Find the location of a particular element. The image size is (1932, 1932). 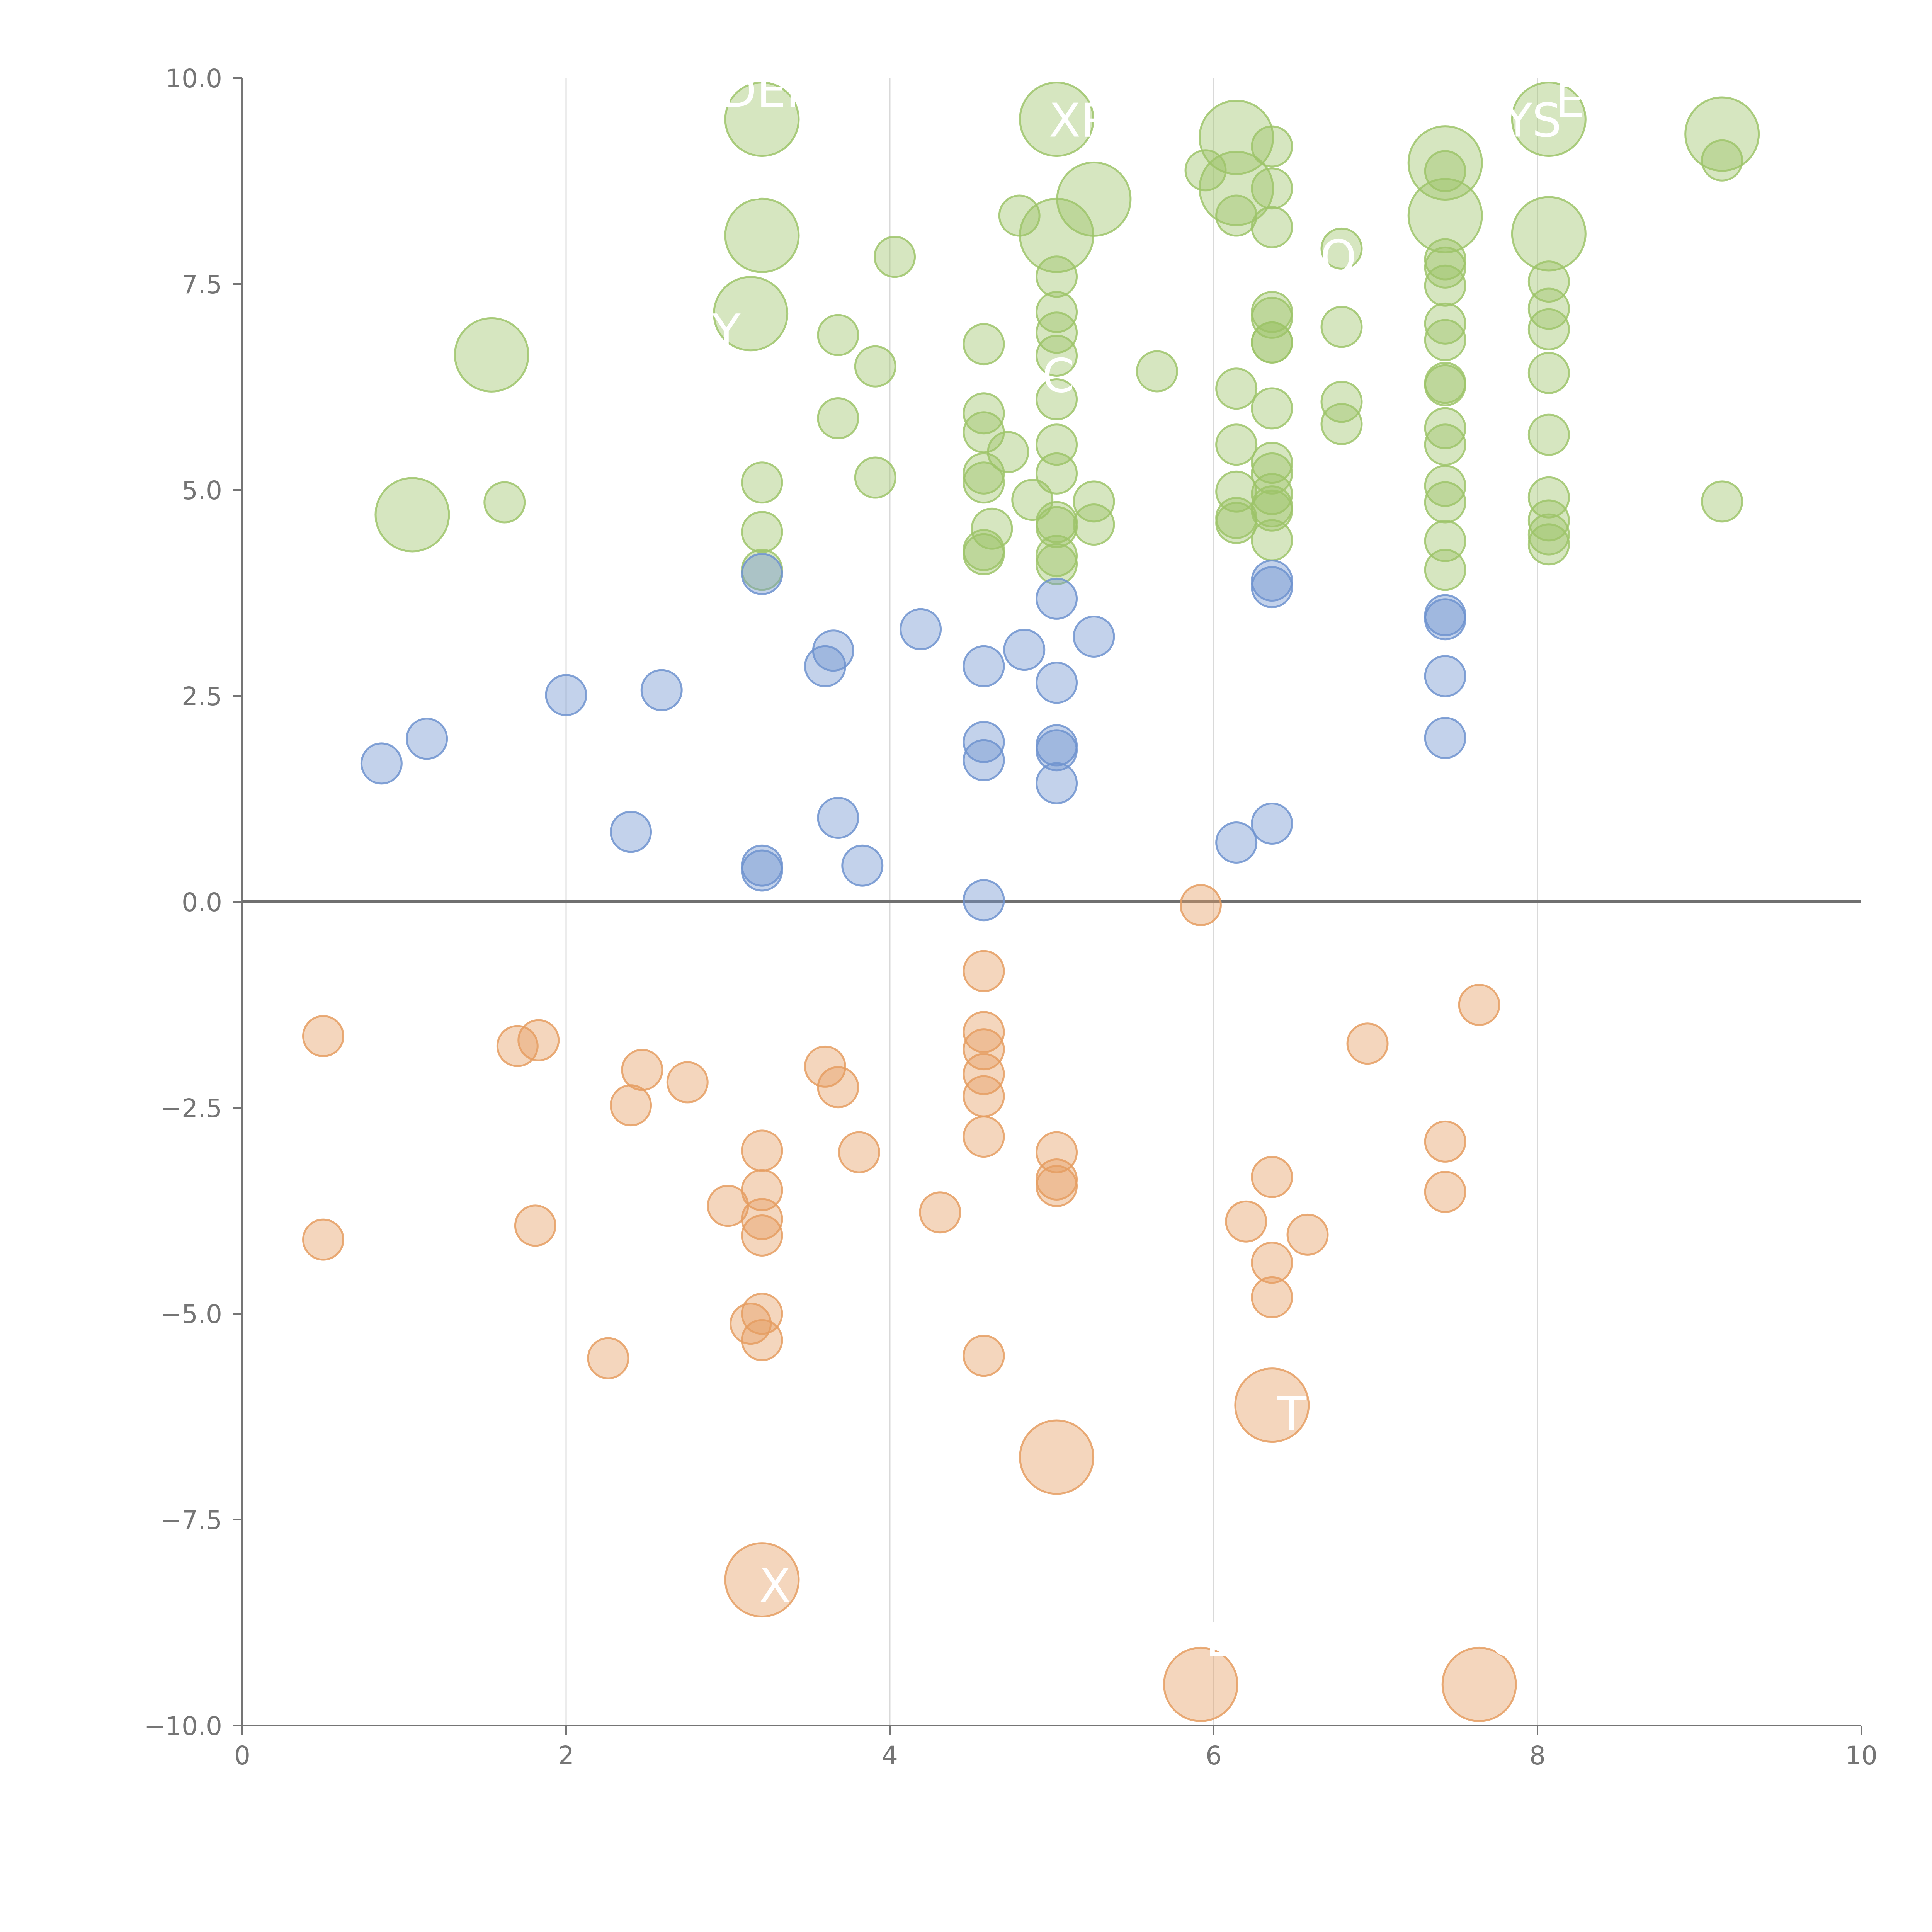

x-tick-label: 2 is located at coordinates (566, 1756).